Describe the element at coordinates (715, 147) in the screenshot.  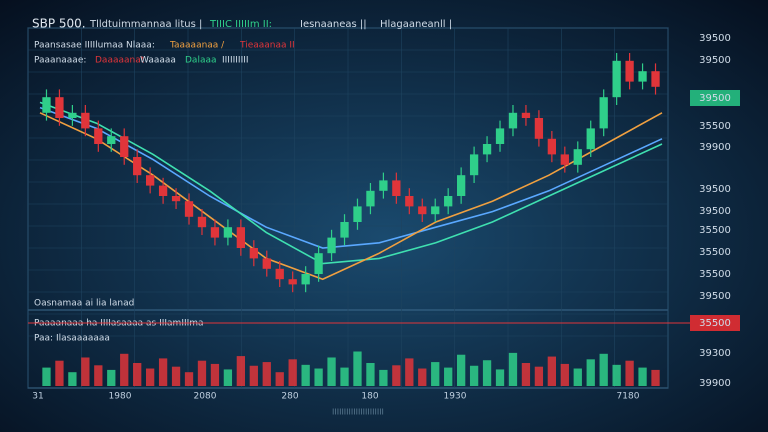
I see `y-axis-label: 39900` at that location.